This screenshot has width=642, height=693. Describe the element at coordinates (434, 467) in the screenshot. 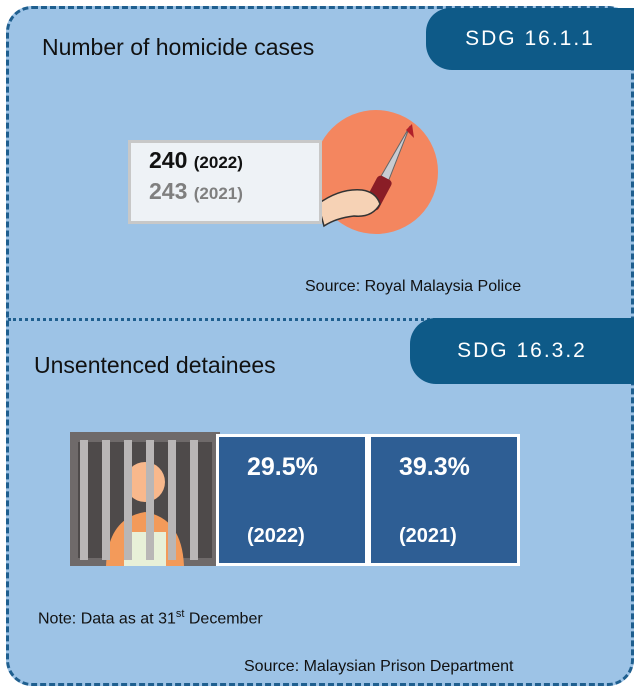

I see `value: 39.3%` at that location.